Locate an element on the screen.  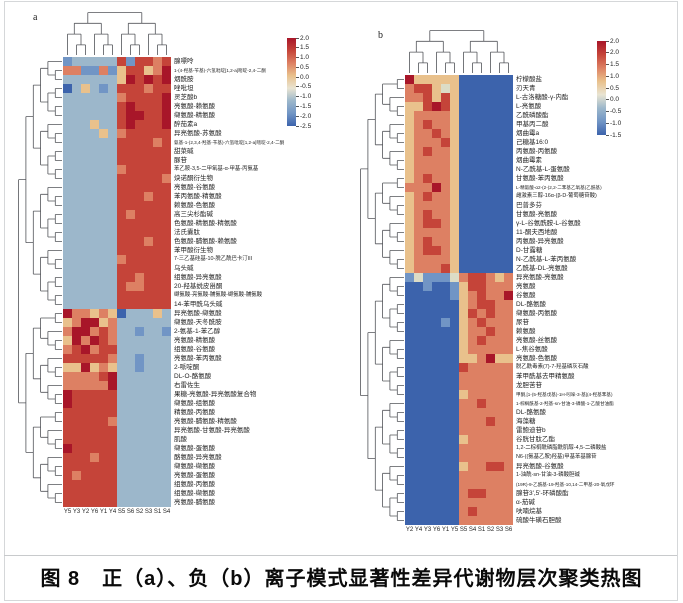
row-label: N6-((氨基乙胺)羟基)甲基苯基腺苷 is located at coordinates (556, 457).